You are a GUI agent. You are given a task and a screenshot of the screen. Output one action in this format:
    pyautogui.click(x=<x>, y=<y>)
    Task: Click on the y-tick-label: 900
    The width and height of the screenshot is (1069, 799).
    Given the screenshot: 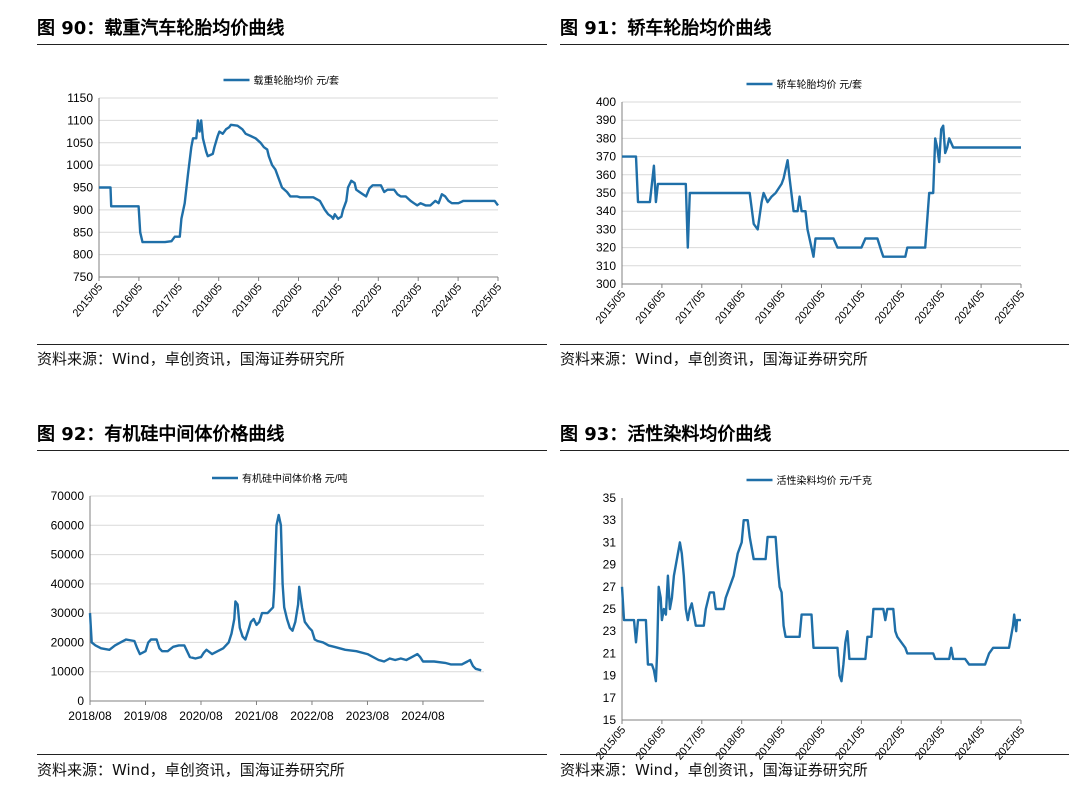 What is the action you would take?
    pyautogui.click(x=83, y=210)
    